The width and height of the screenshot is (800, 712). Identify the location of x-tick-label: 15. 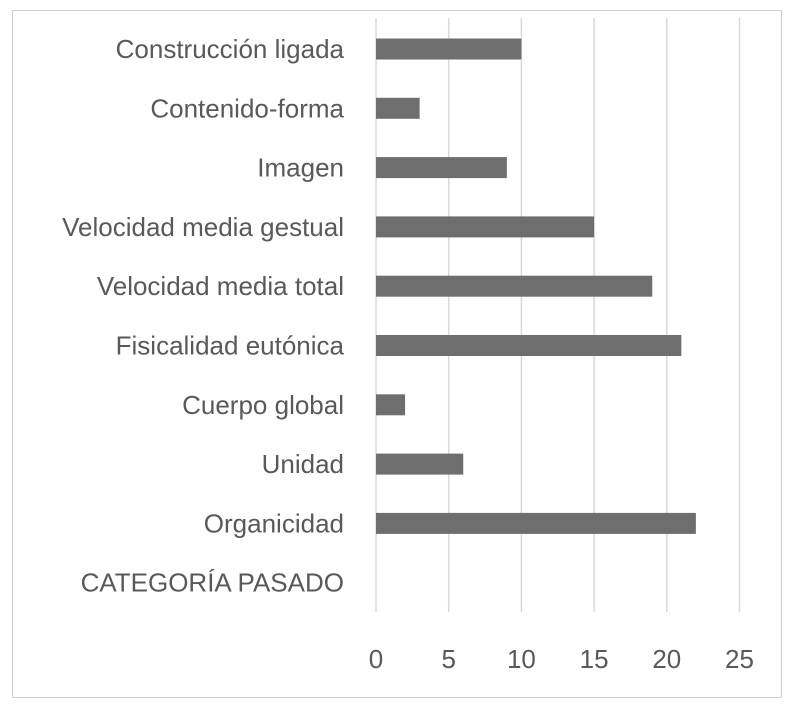
(594, 659).